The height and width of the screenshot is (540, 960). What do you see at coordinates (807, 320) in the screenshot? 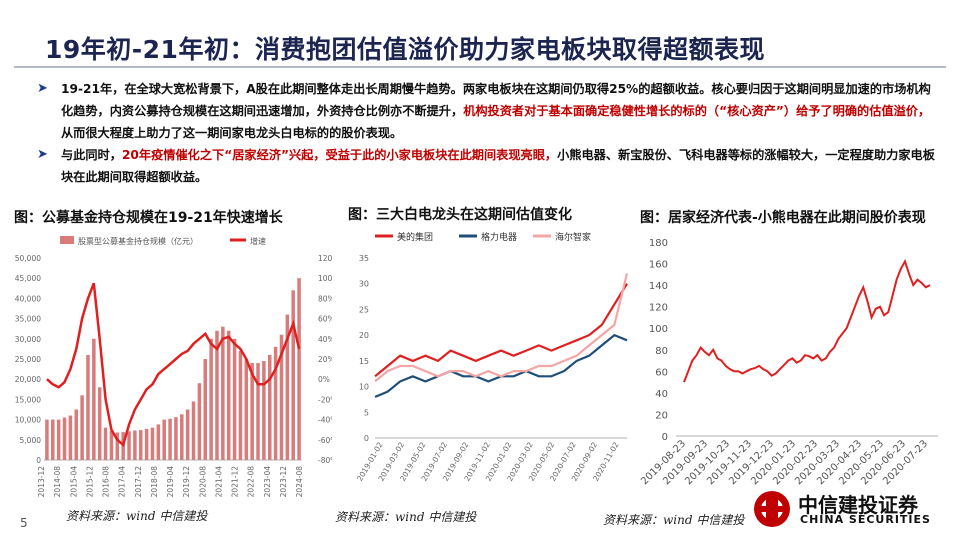
I see `price-line` at bounding box center [807, 320].